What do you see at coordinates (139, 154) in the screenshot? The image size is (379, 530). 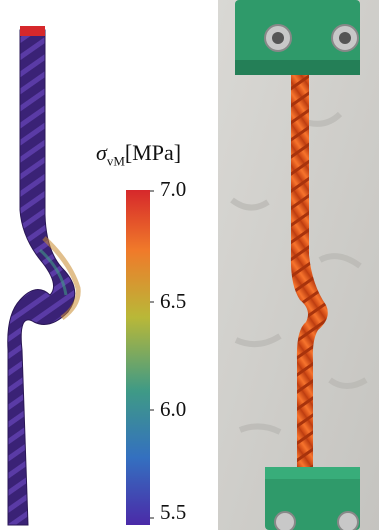 I see `colorbar-title: σvM[MPa]` at bounding box center [139, 154].